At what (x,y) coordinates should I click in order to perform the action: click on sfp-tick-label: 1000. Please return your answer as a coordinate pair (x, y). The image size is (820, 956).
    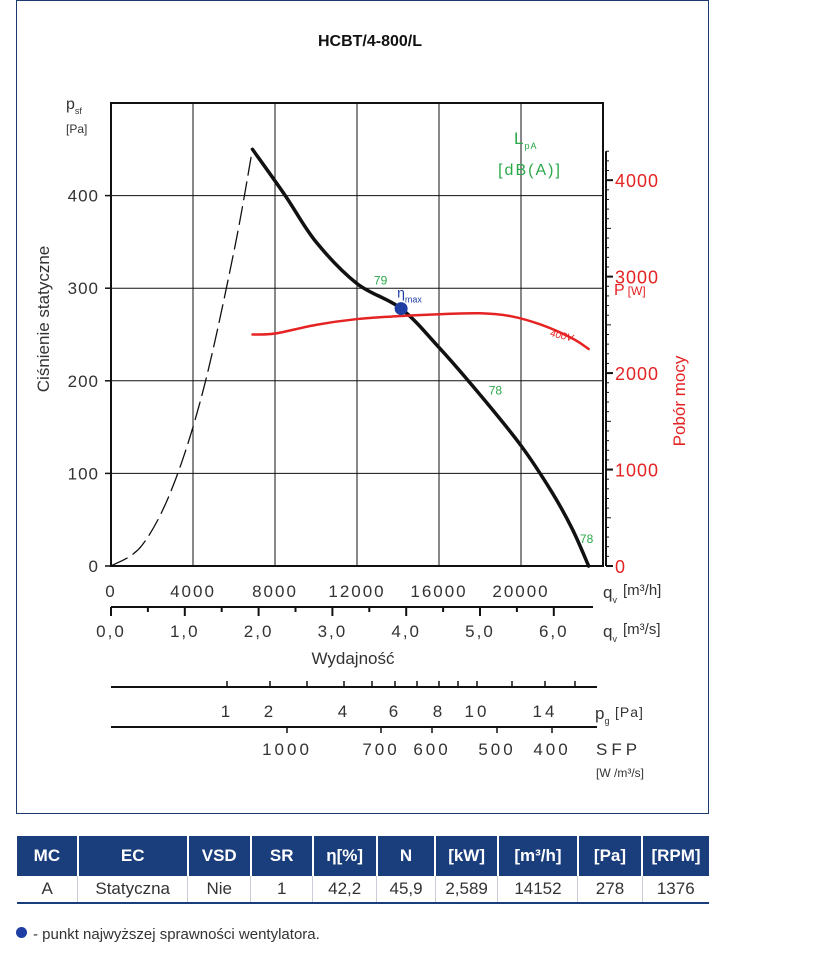
    Looking at the image, I should click on (287, 749).